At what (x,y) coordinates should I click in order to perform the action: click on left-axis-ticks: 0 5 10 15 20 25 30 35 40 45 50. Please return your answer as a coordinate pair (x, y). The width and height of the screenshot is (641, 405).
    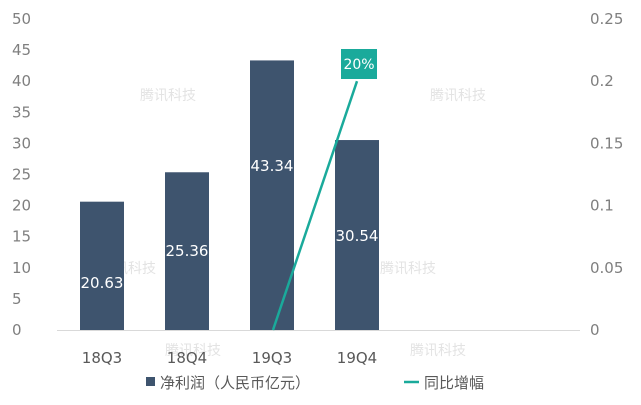
    Looking at the image, I should click on (21, 174).